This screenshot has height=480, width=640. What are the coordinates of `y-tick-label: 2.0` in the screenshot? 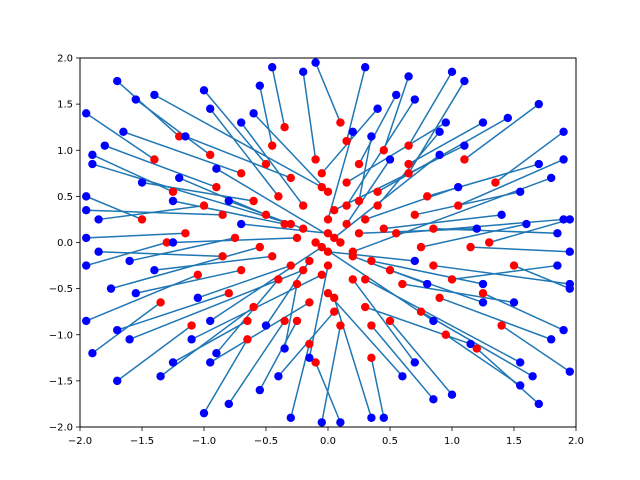 It's located at (65, 59).